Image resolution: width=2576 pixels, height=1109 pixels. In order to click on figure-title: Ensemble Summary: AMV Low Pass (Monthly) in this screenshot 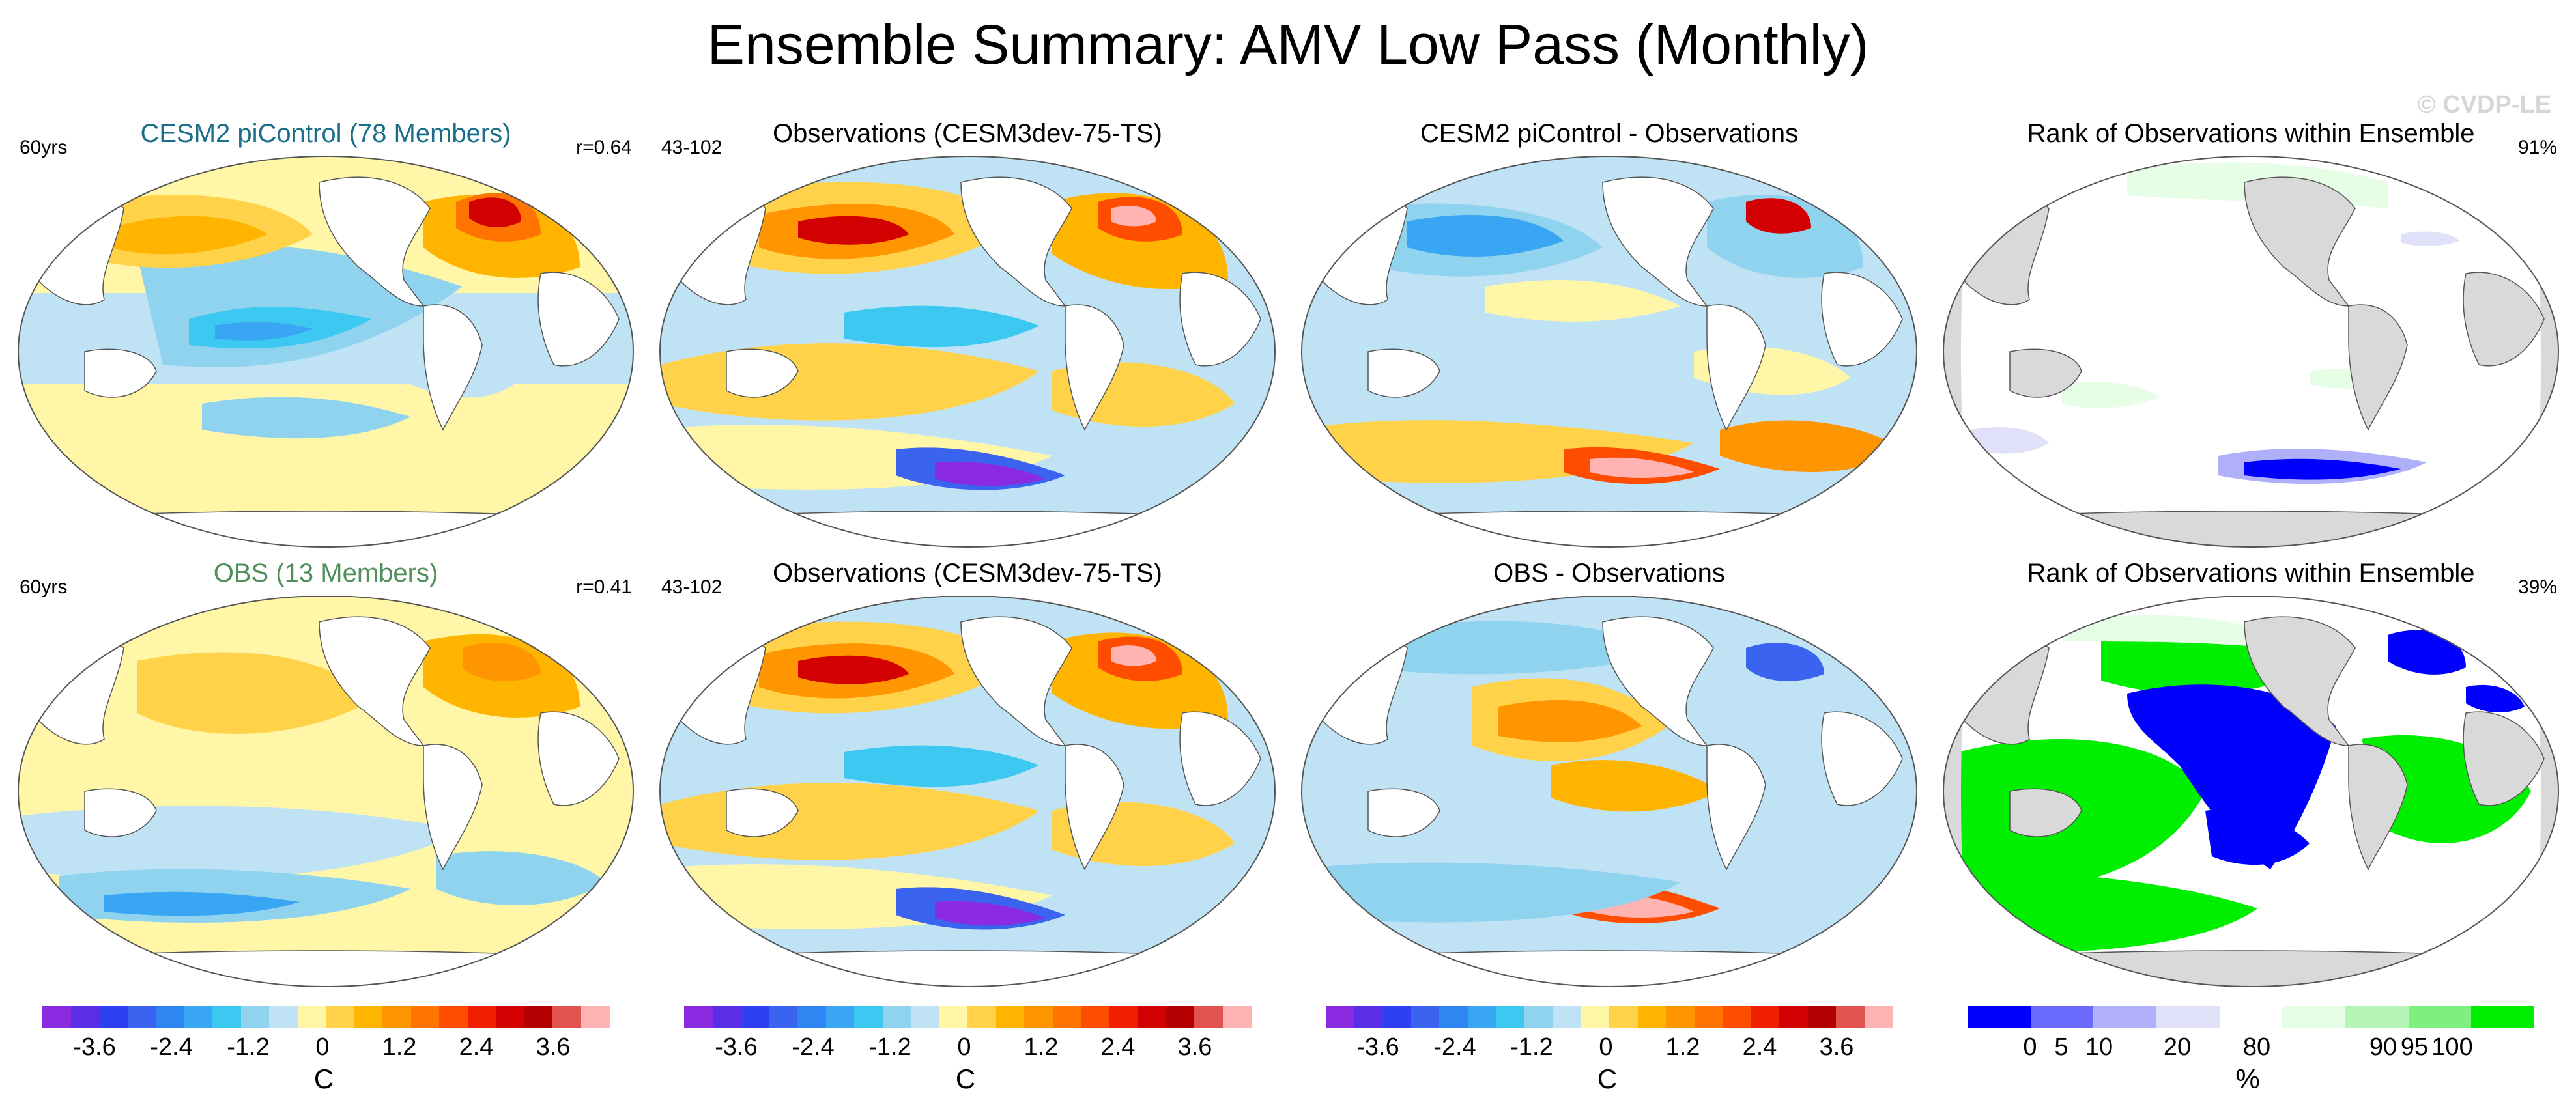, I will do `click(1288, 45)`.